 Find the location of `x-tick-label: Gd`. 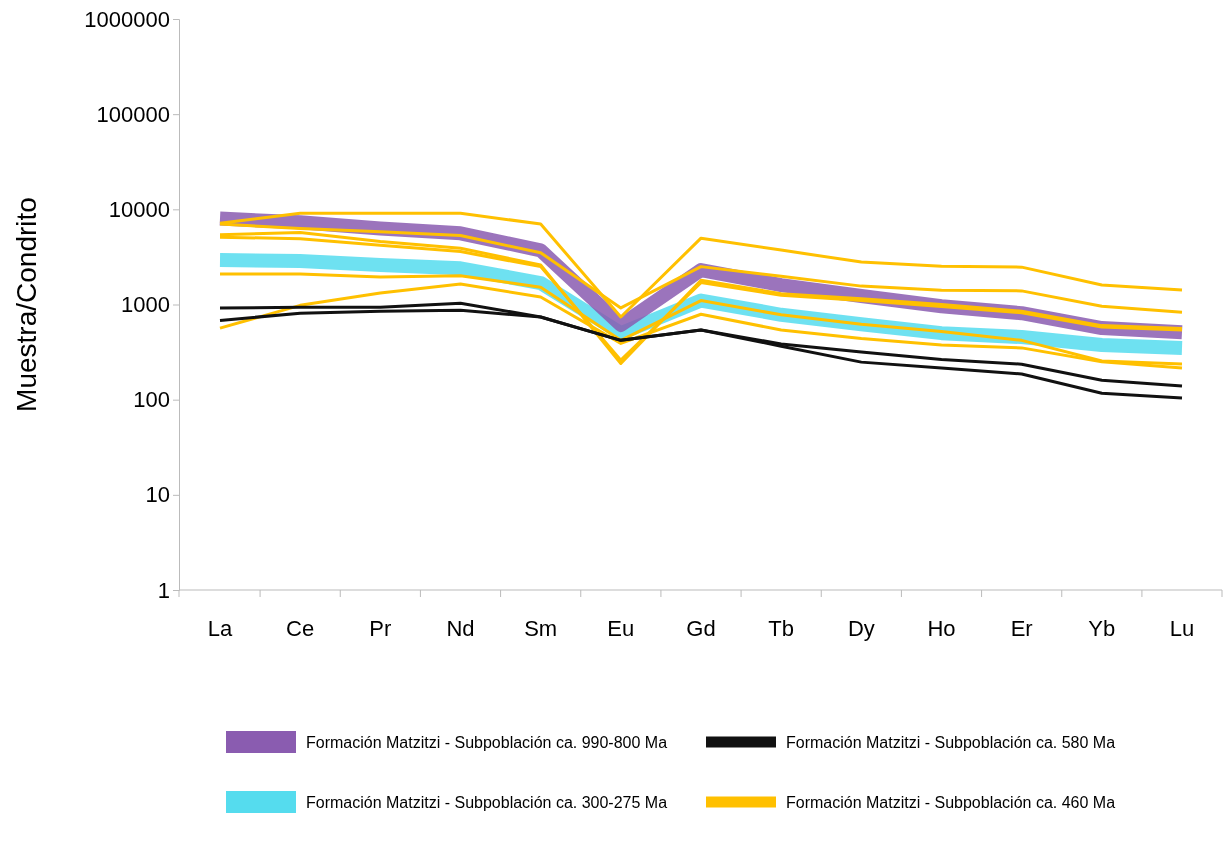

x-tick-label: Gd is located at coordinates (701, 628).